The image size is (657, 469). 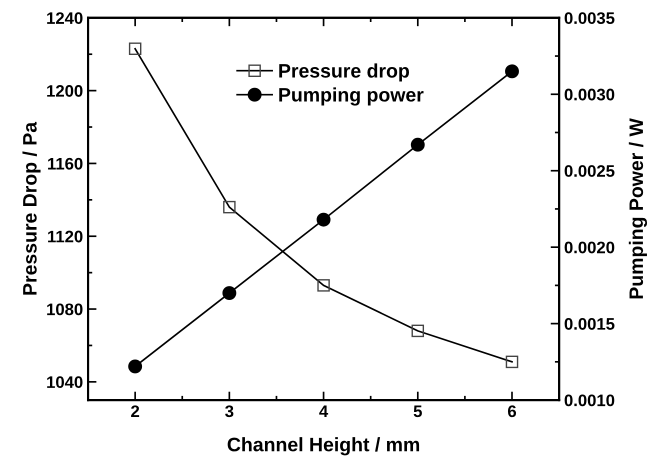 I want to click on y-tick-label: 1040, so click(x=64, y=382).